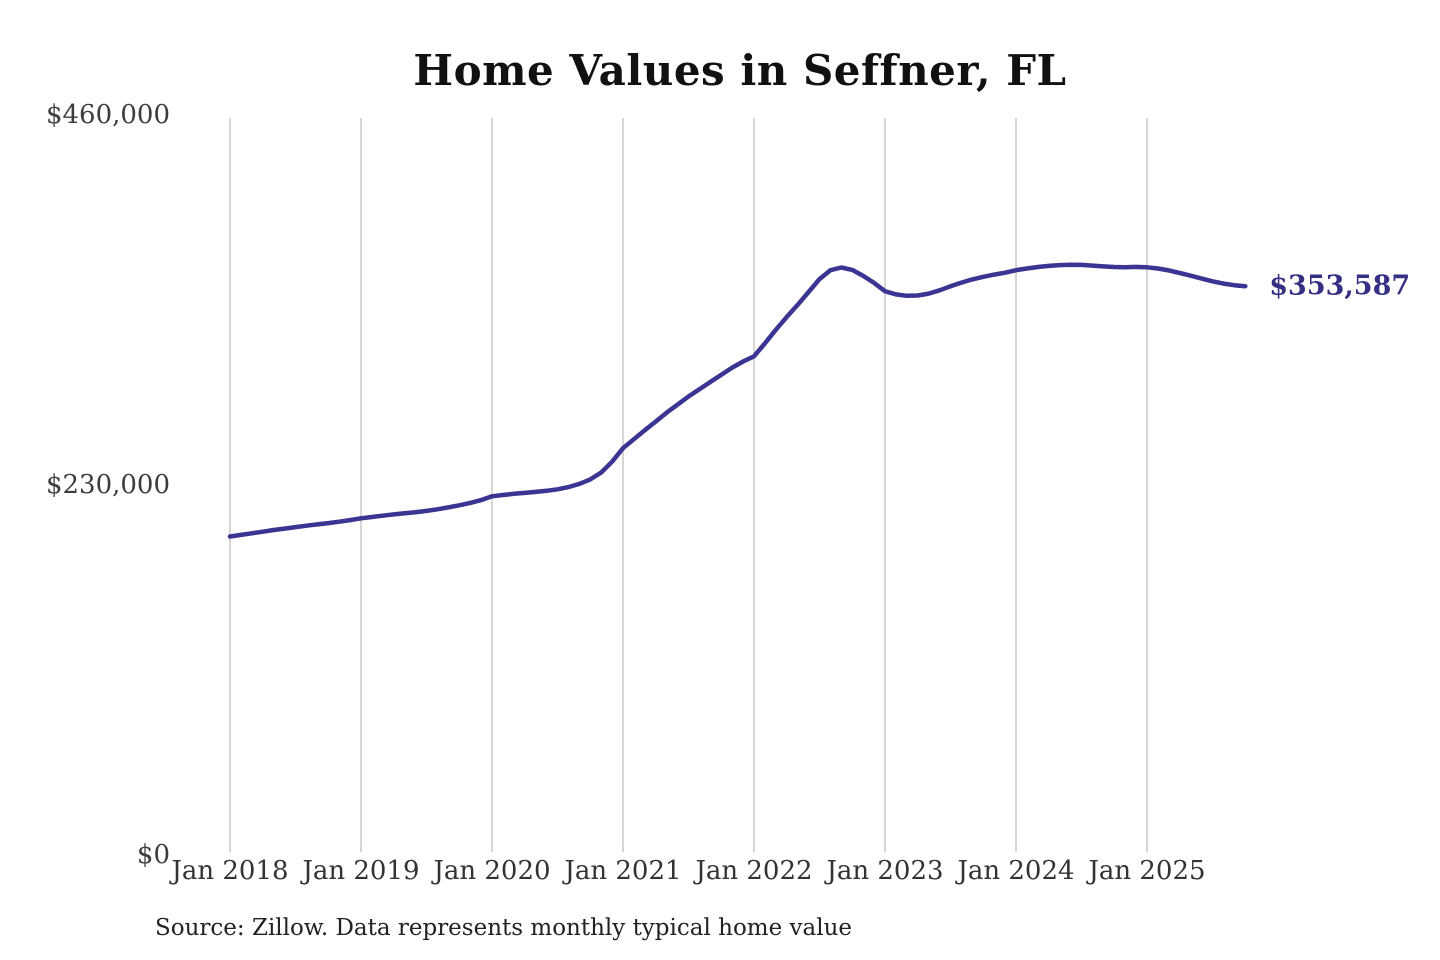 The width and height of the screenshot is (1440, 960). What do you see at coordinates (361, 871) in the screenshot?
I see `x-axis-label: Jan 2019` at bounding box center [361, 871].